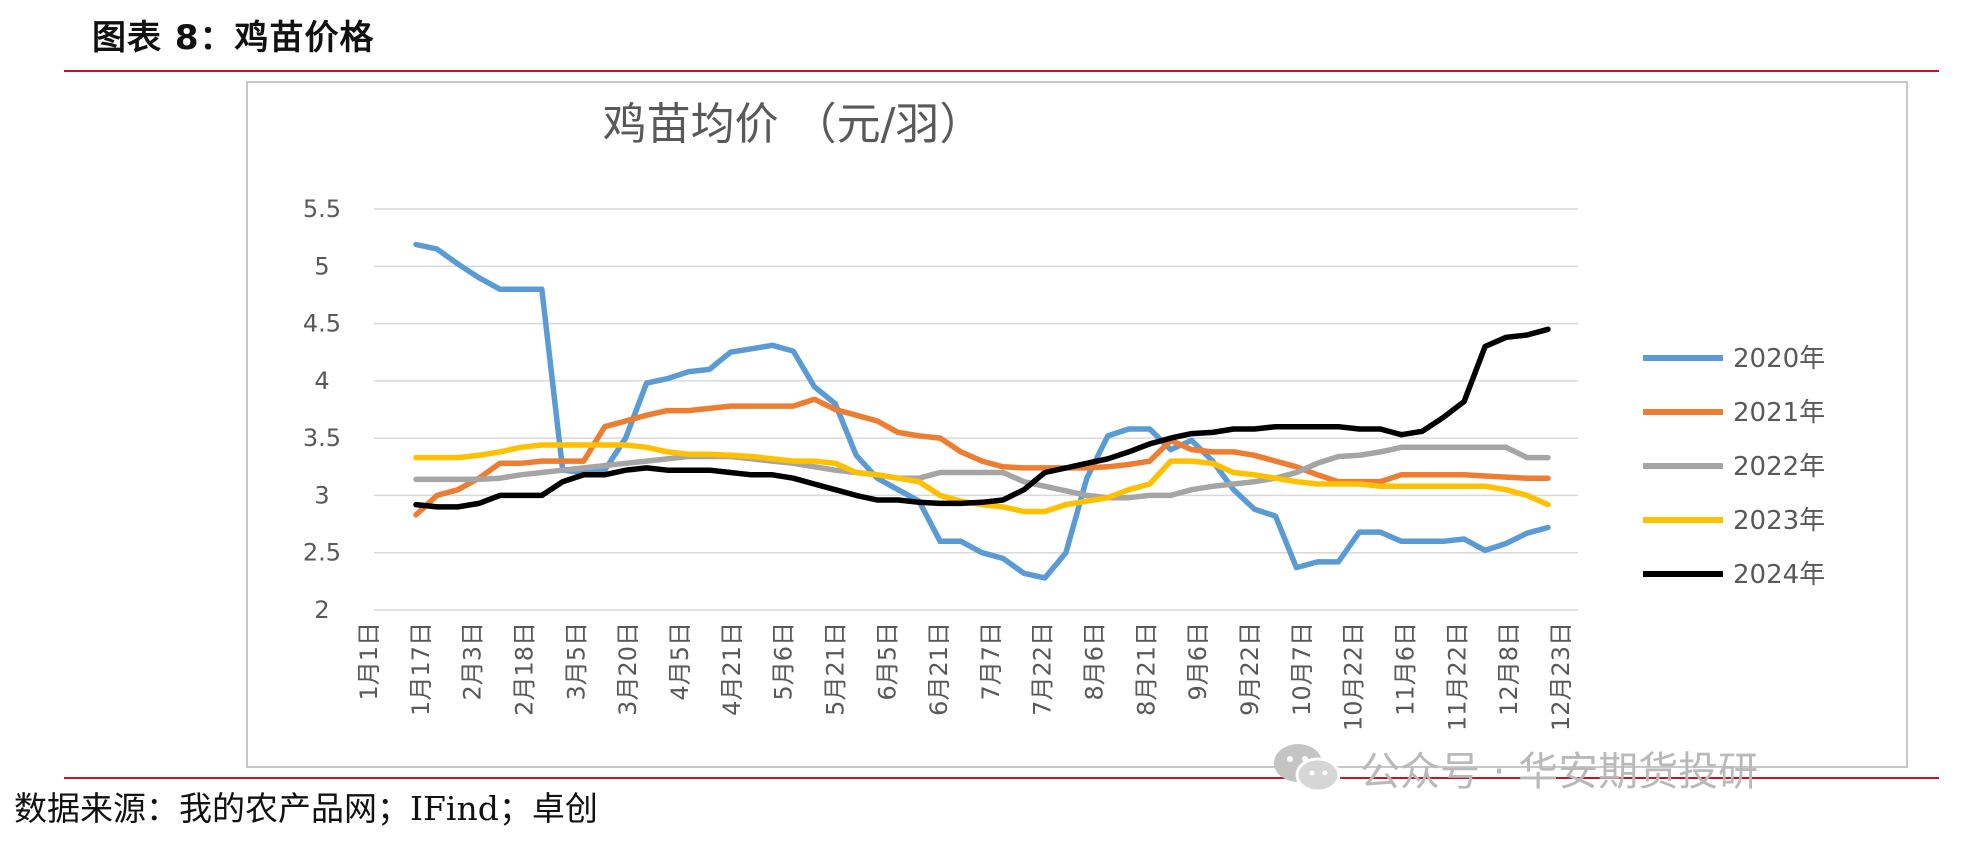  Describe the element at coordinates (322, 409) in the screenshot. I see `y-axis-ticks: 2 2.5 3 3.5 4 4.5 5 5.5` at that location.